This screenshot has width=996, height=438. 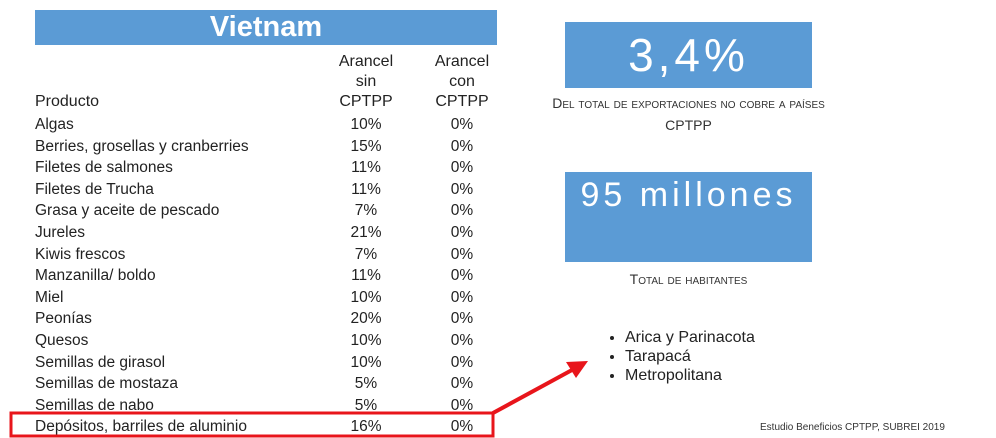 What do you see at coordinates (690, 375) in the screenshot?
I see `region-item: Metropolitana` at bounding box center [690, 375].